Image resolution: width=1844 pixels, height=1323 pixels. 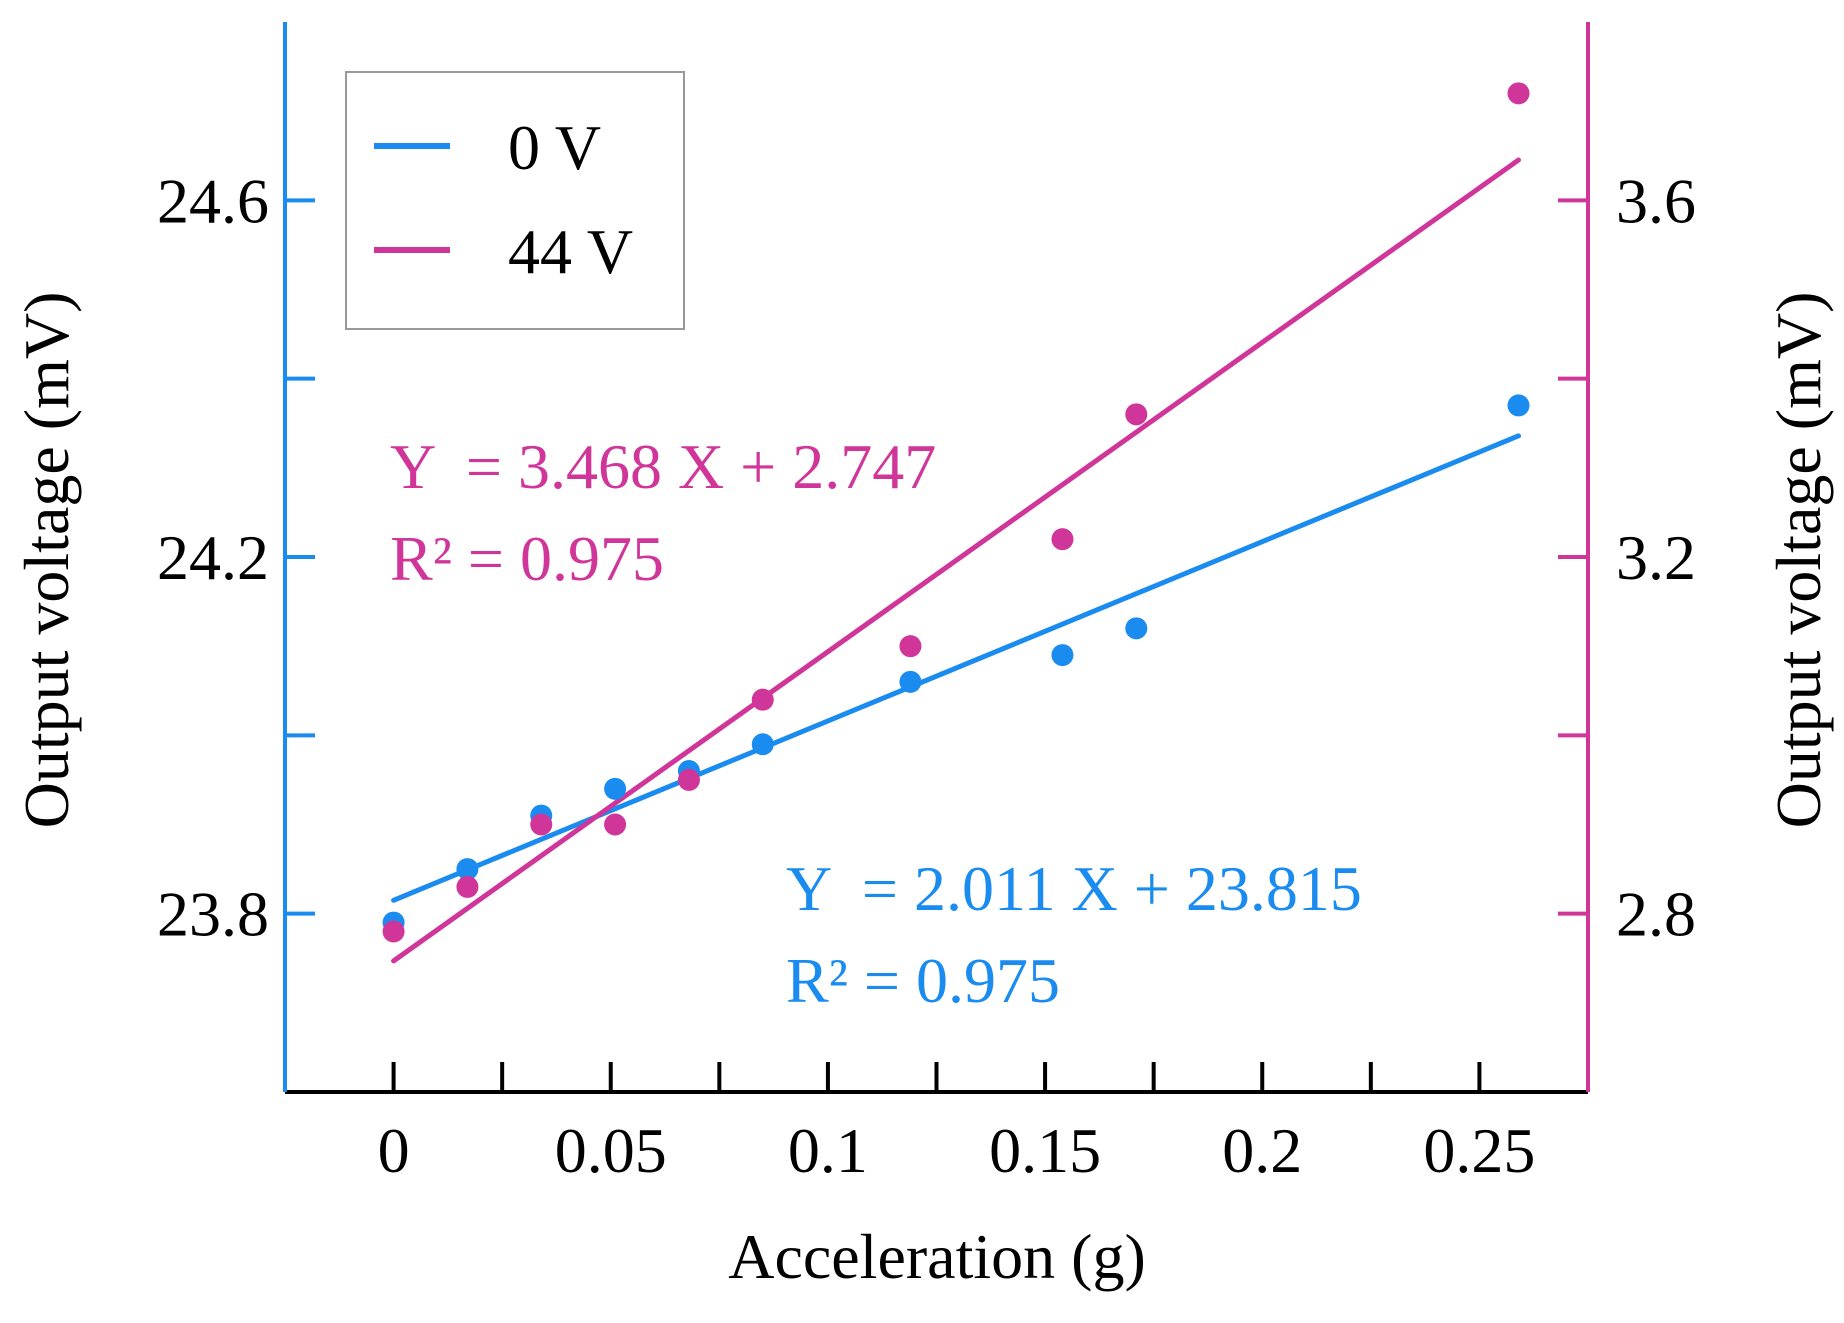 What do you see at coordinates (213, 914) in the screenshot?
I see `y-left-tick-label: 23.8` at bounding box center [213, 914].